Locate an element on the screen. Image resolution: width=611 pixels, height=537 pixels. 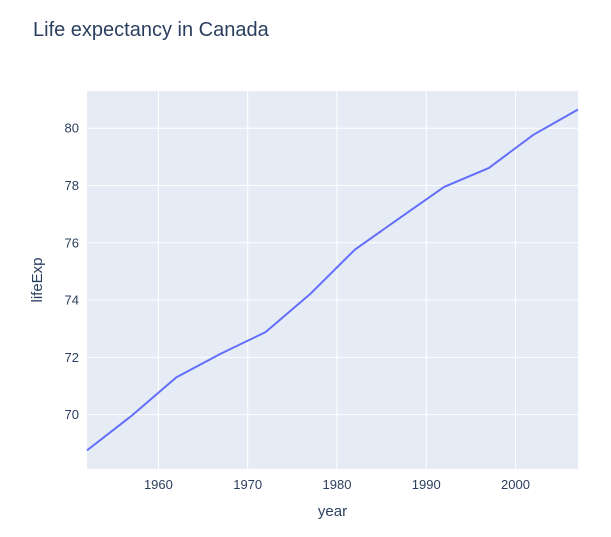
x-tick-labels: 1960 1970 1980 1990 2000 is located at coordinates (337, 484).